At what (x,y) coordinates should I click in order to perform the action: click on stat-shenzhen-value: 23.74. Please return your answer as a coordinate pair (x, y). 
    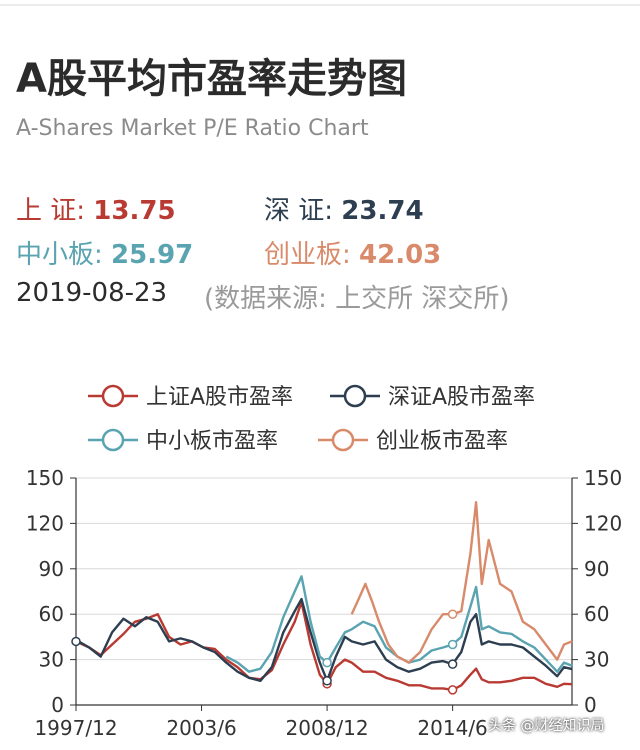
    Looking at the image, I should click on (382, 211).